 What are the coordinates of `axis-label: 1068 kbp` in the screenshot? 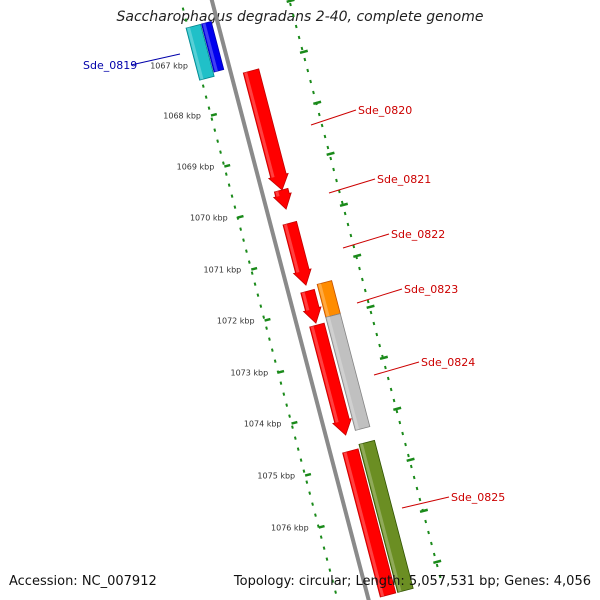 It's located at (182, 116).